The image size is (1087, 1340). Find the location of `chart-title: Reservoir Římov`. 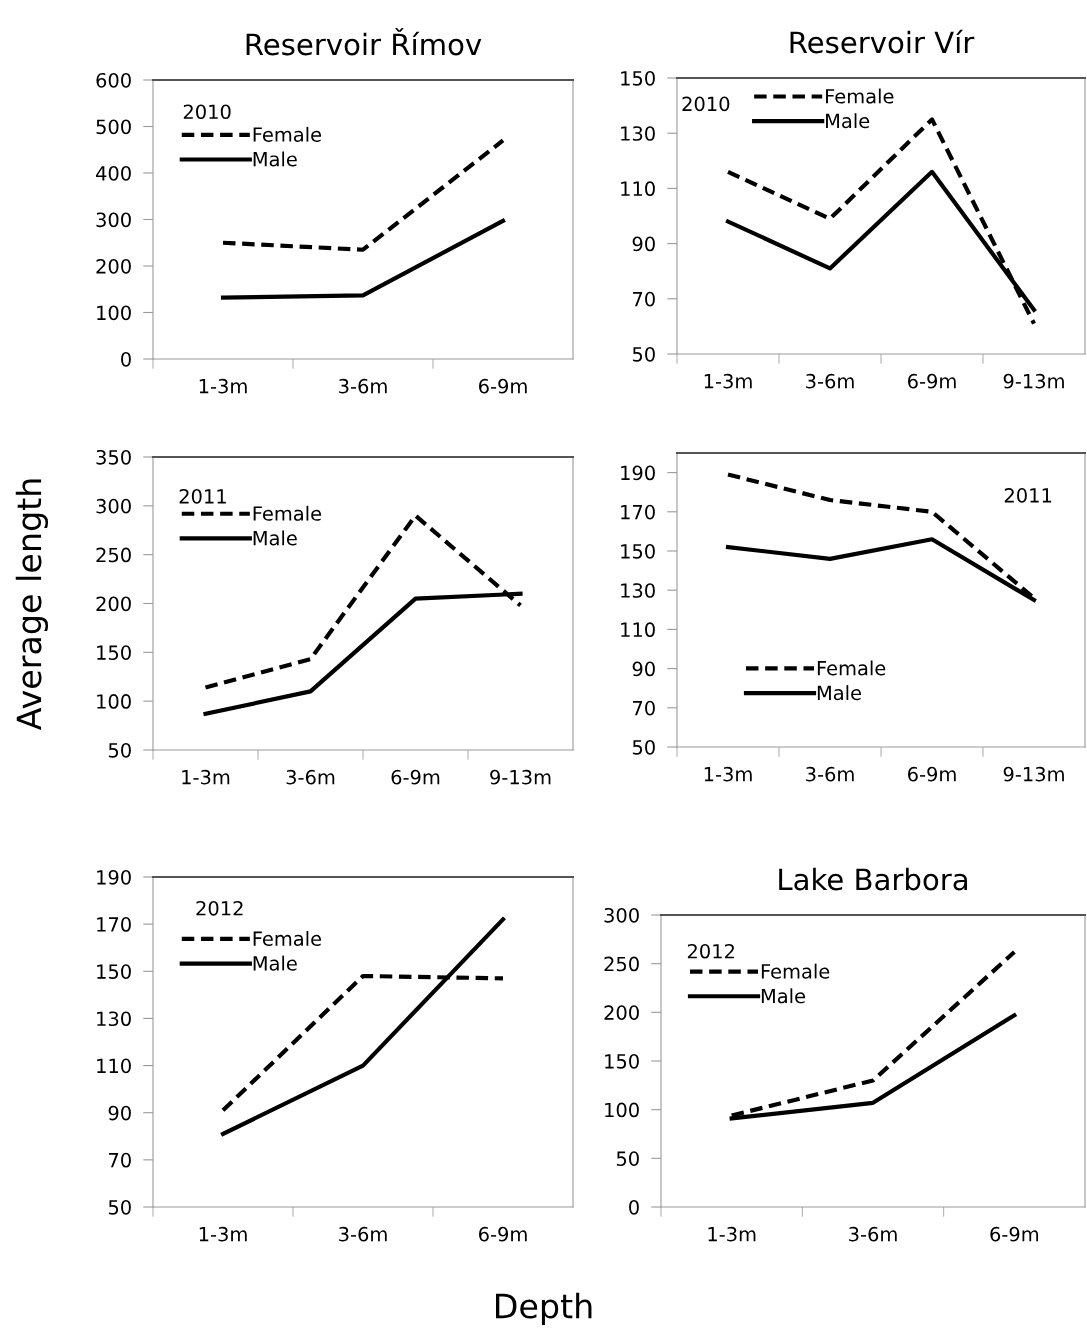

chart-title: Reservoir Římov is located at coordinates (364, 41).